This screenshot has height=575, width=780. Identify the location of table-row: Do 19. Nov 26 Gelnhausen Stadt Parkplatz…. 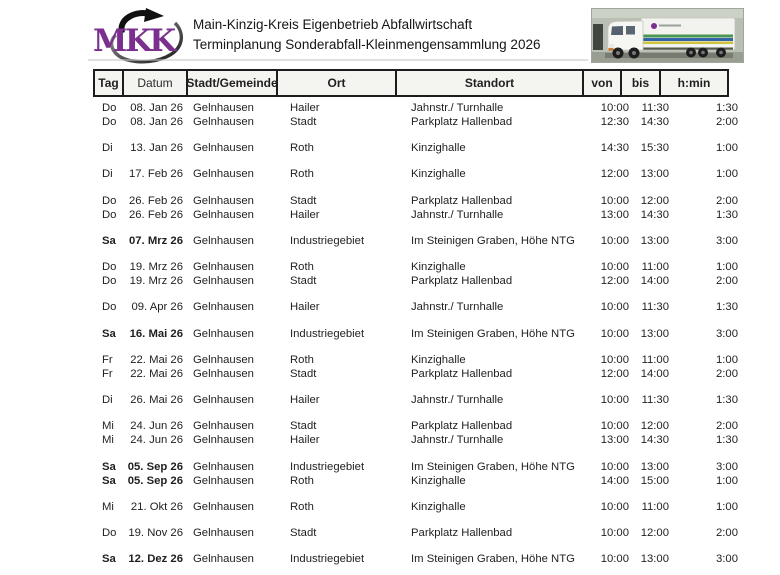
(418, 533).